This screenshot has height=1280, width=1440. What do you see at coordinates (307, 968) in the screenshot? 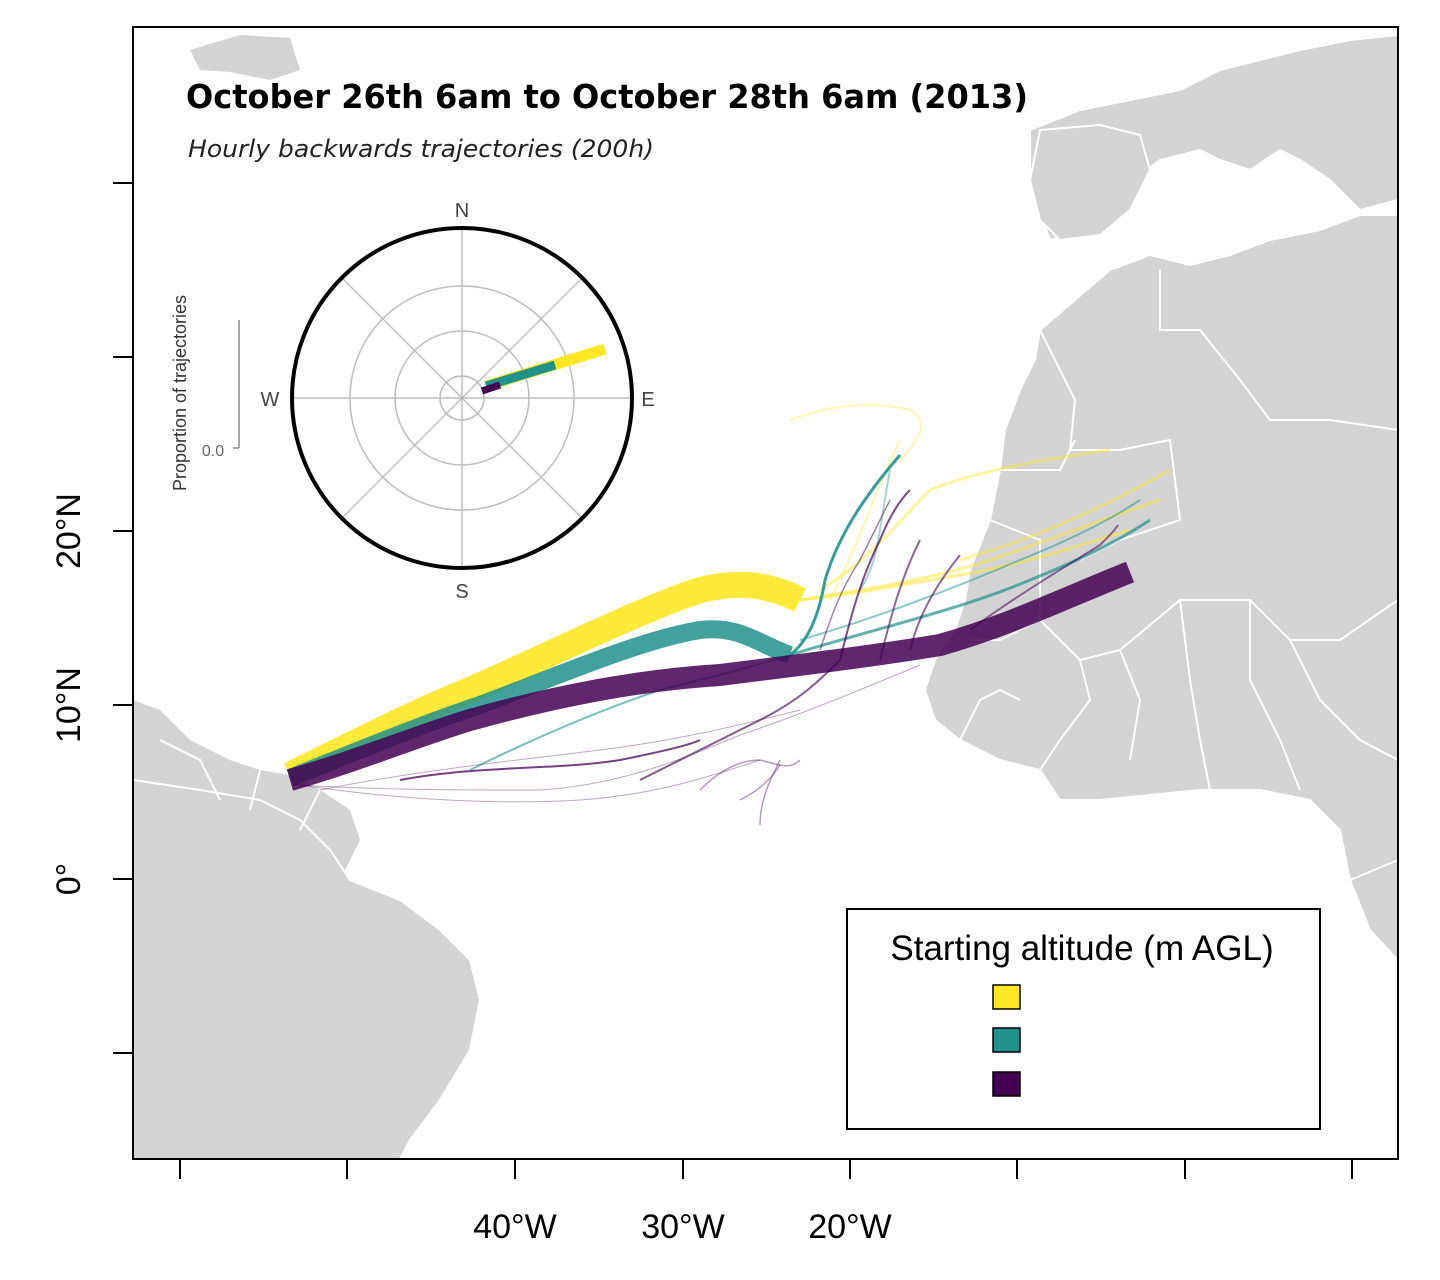
I see `south-america-landmass` at bounding box center [307, 968].